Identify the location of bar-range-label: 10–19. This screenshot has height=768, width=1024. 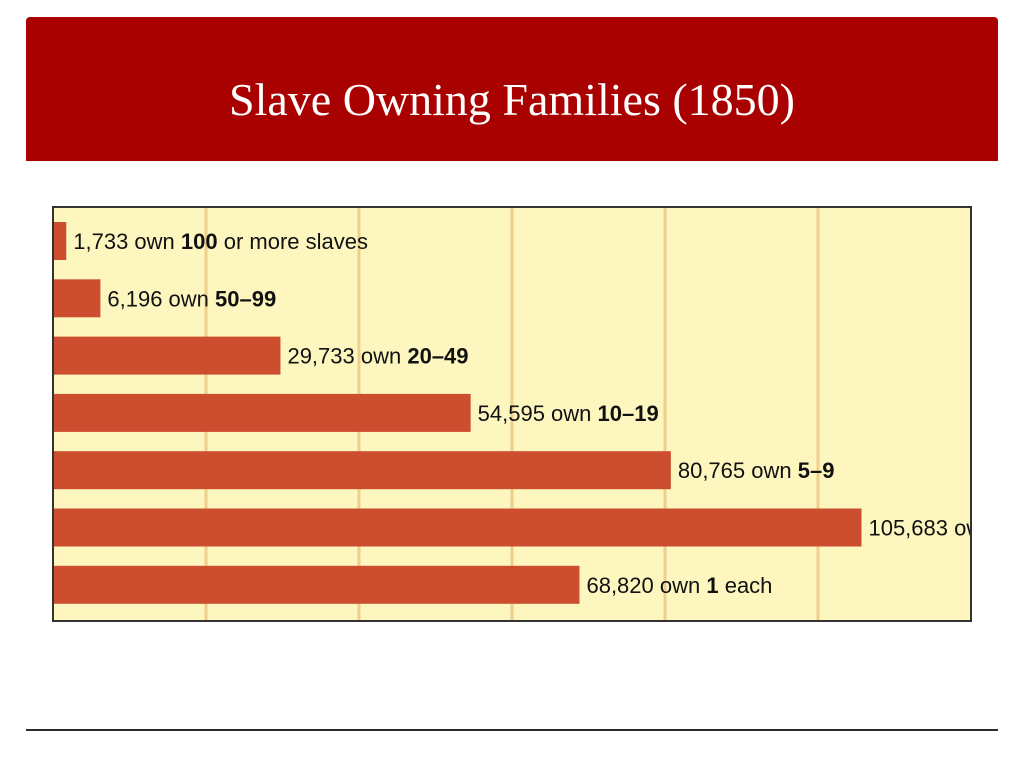
(628, 413).